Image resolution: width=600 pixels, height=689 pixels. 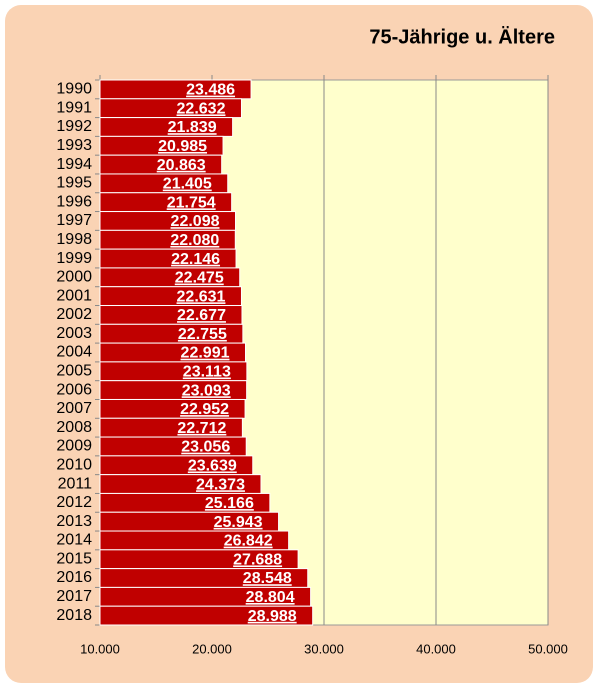 I want to click on y-tick-label: 1997, so click(x=74, y=220).